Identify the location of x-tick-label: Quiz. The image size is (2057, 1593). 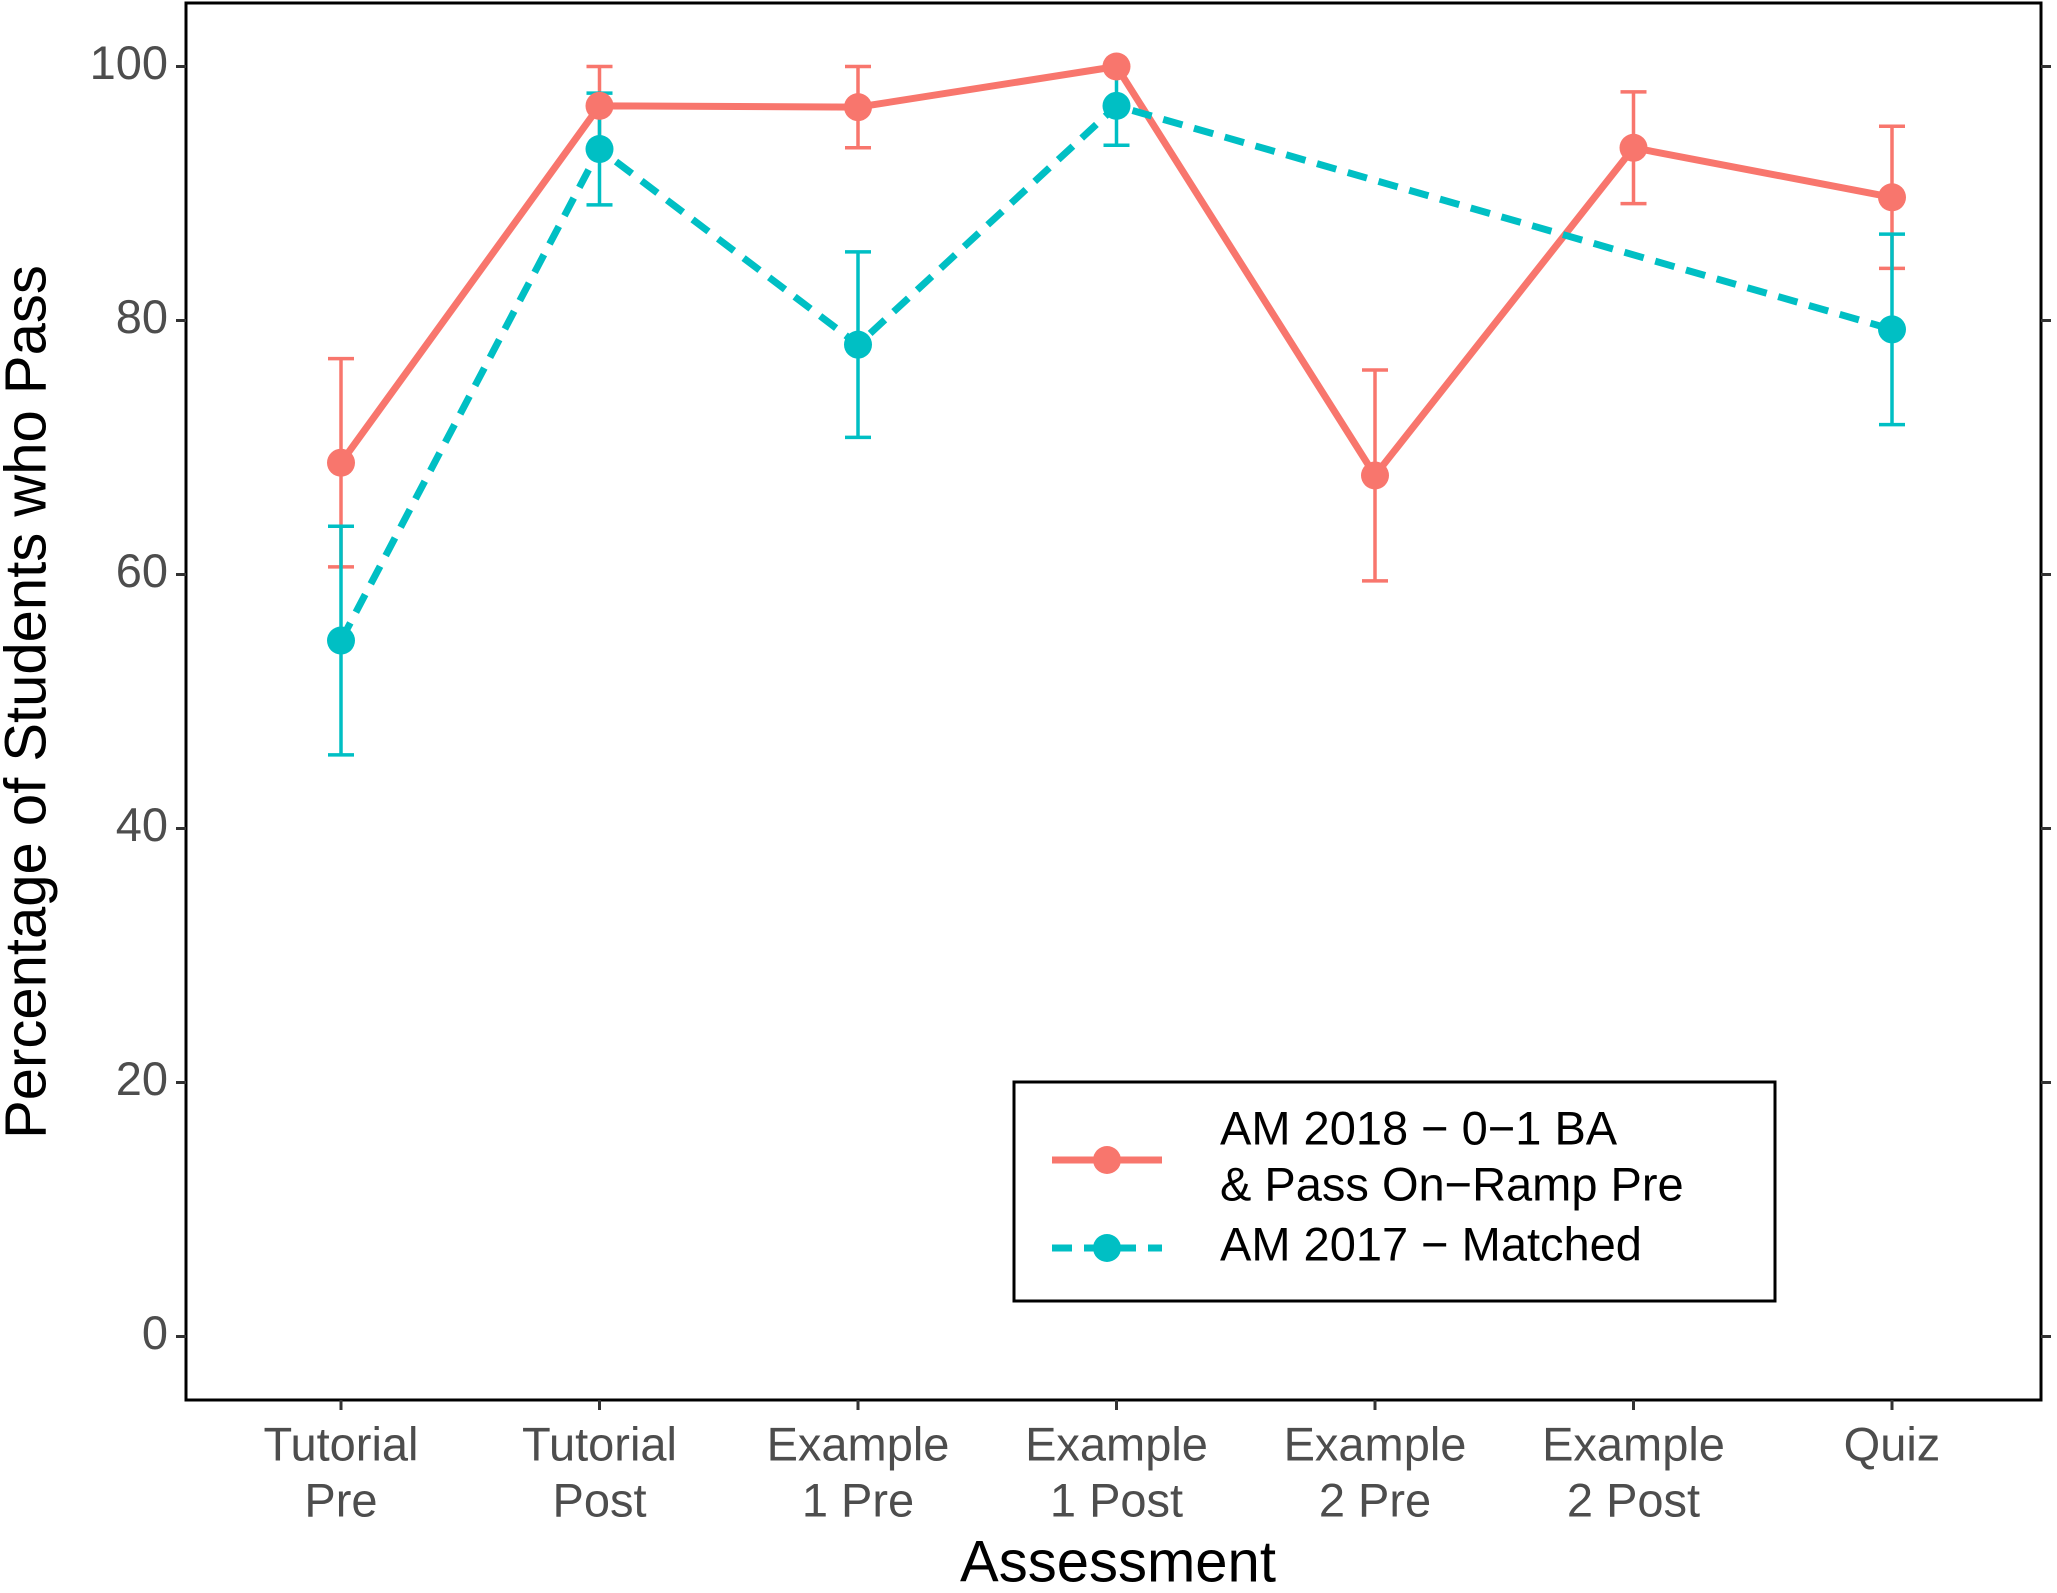
(1892, 1443).